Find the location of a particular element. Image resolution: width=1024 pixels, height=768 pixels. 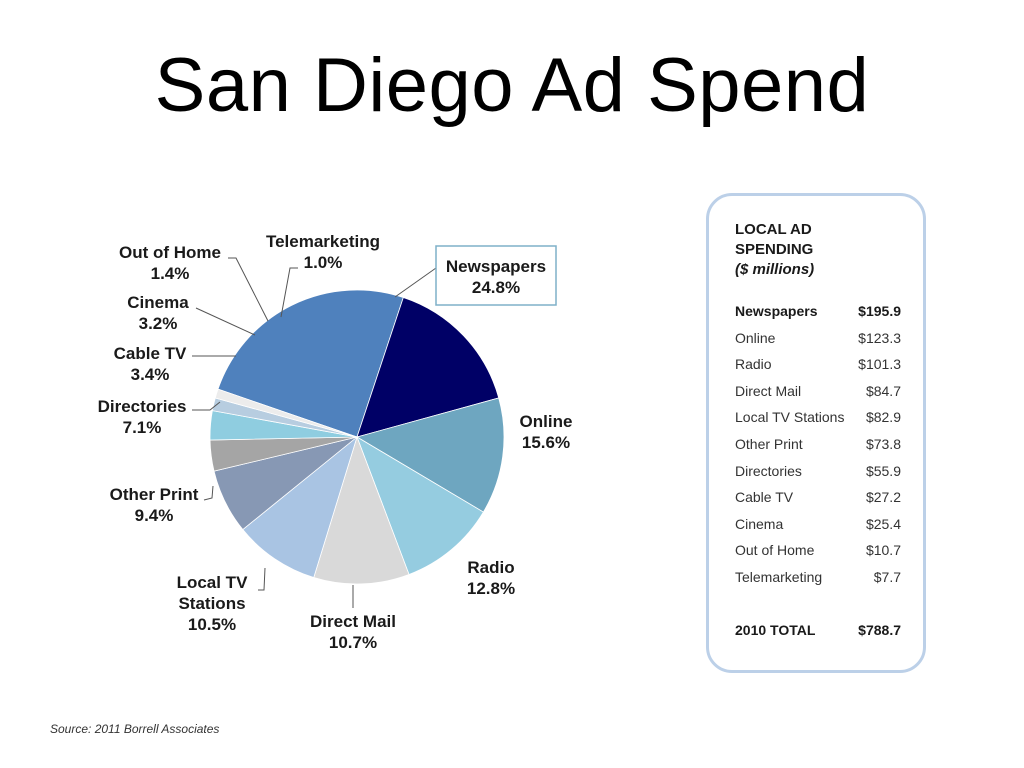

pie-label-value: 7.1% is located at coordinates (142, 427).